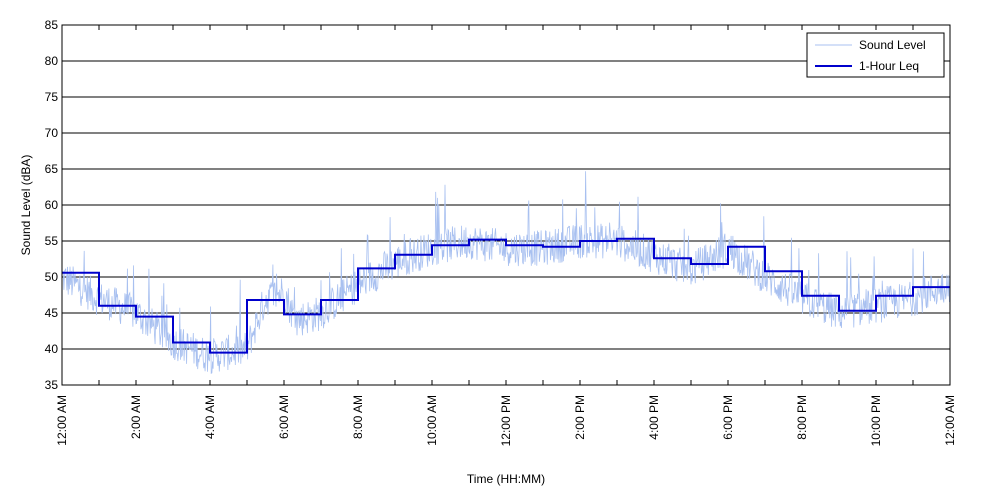 The image size is (1000, 500). Describe the element at coordinates (52, 349) in the screenshot. I see `y-tick-label: 40` at that location.